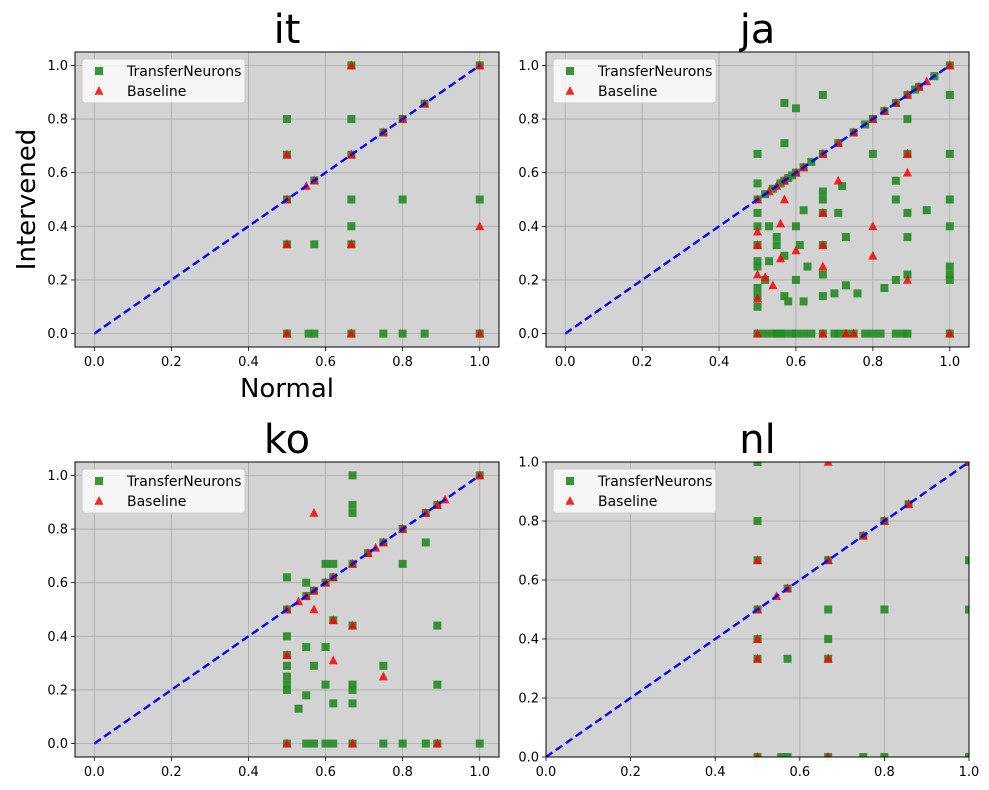 This screenshot has height=790, width=989. I want to click on y-tick-label: 0.0, so click(528, 334).